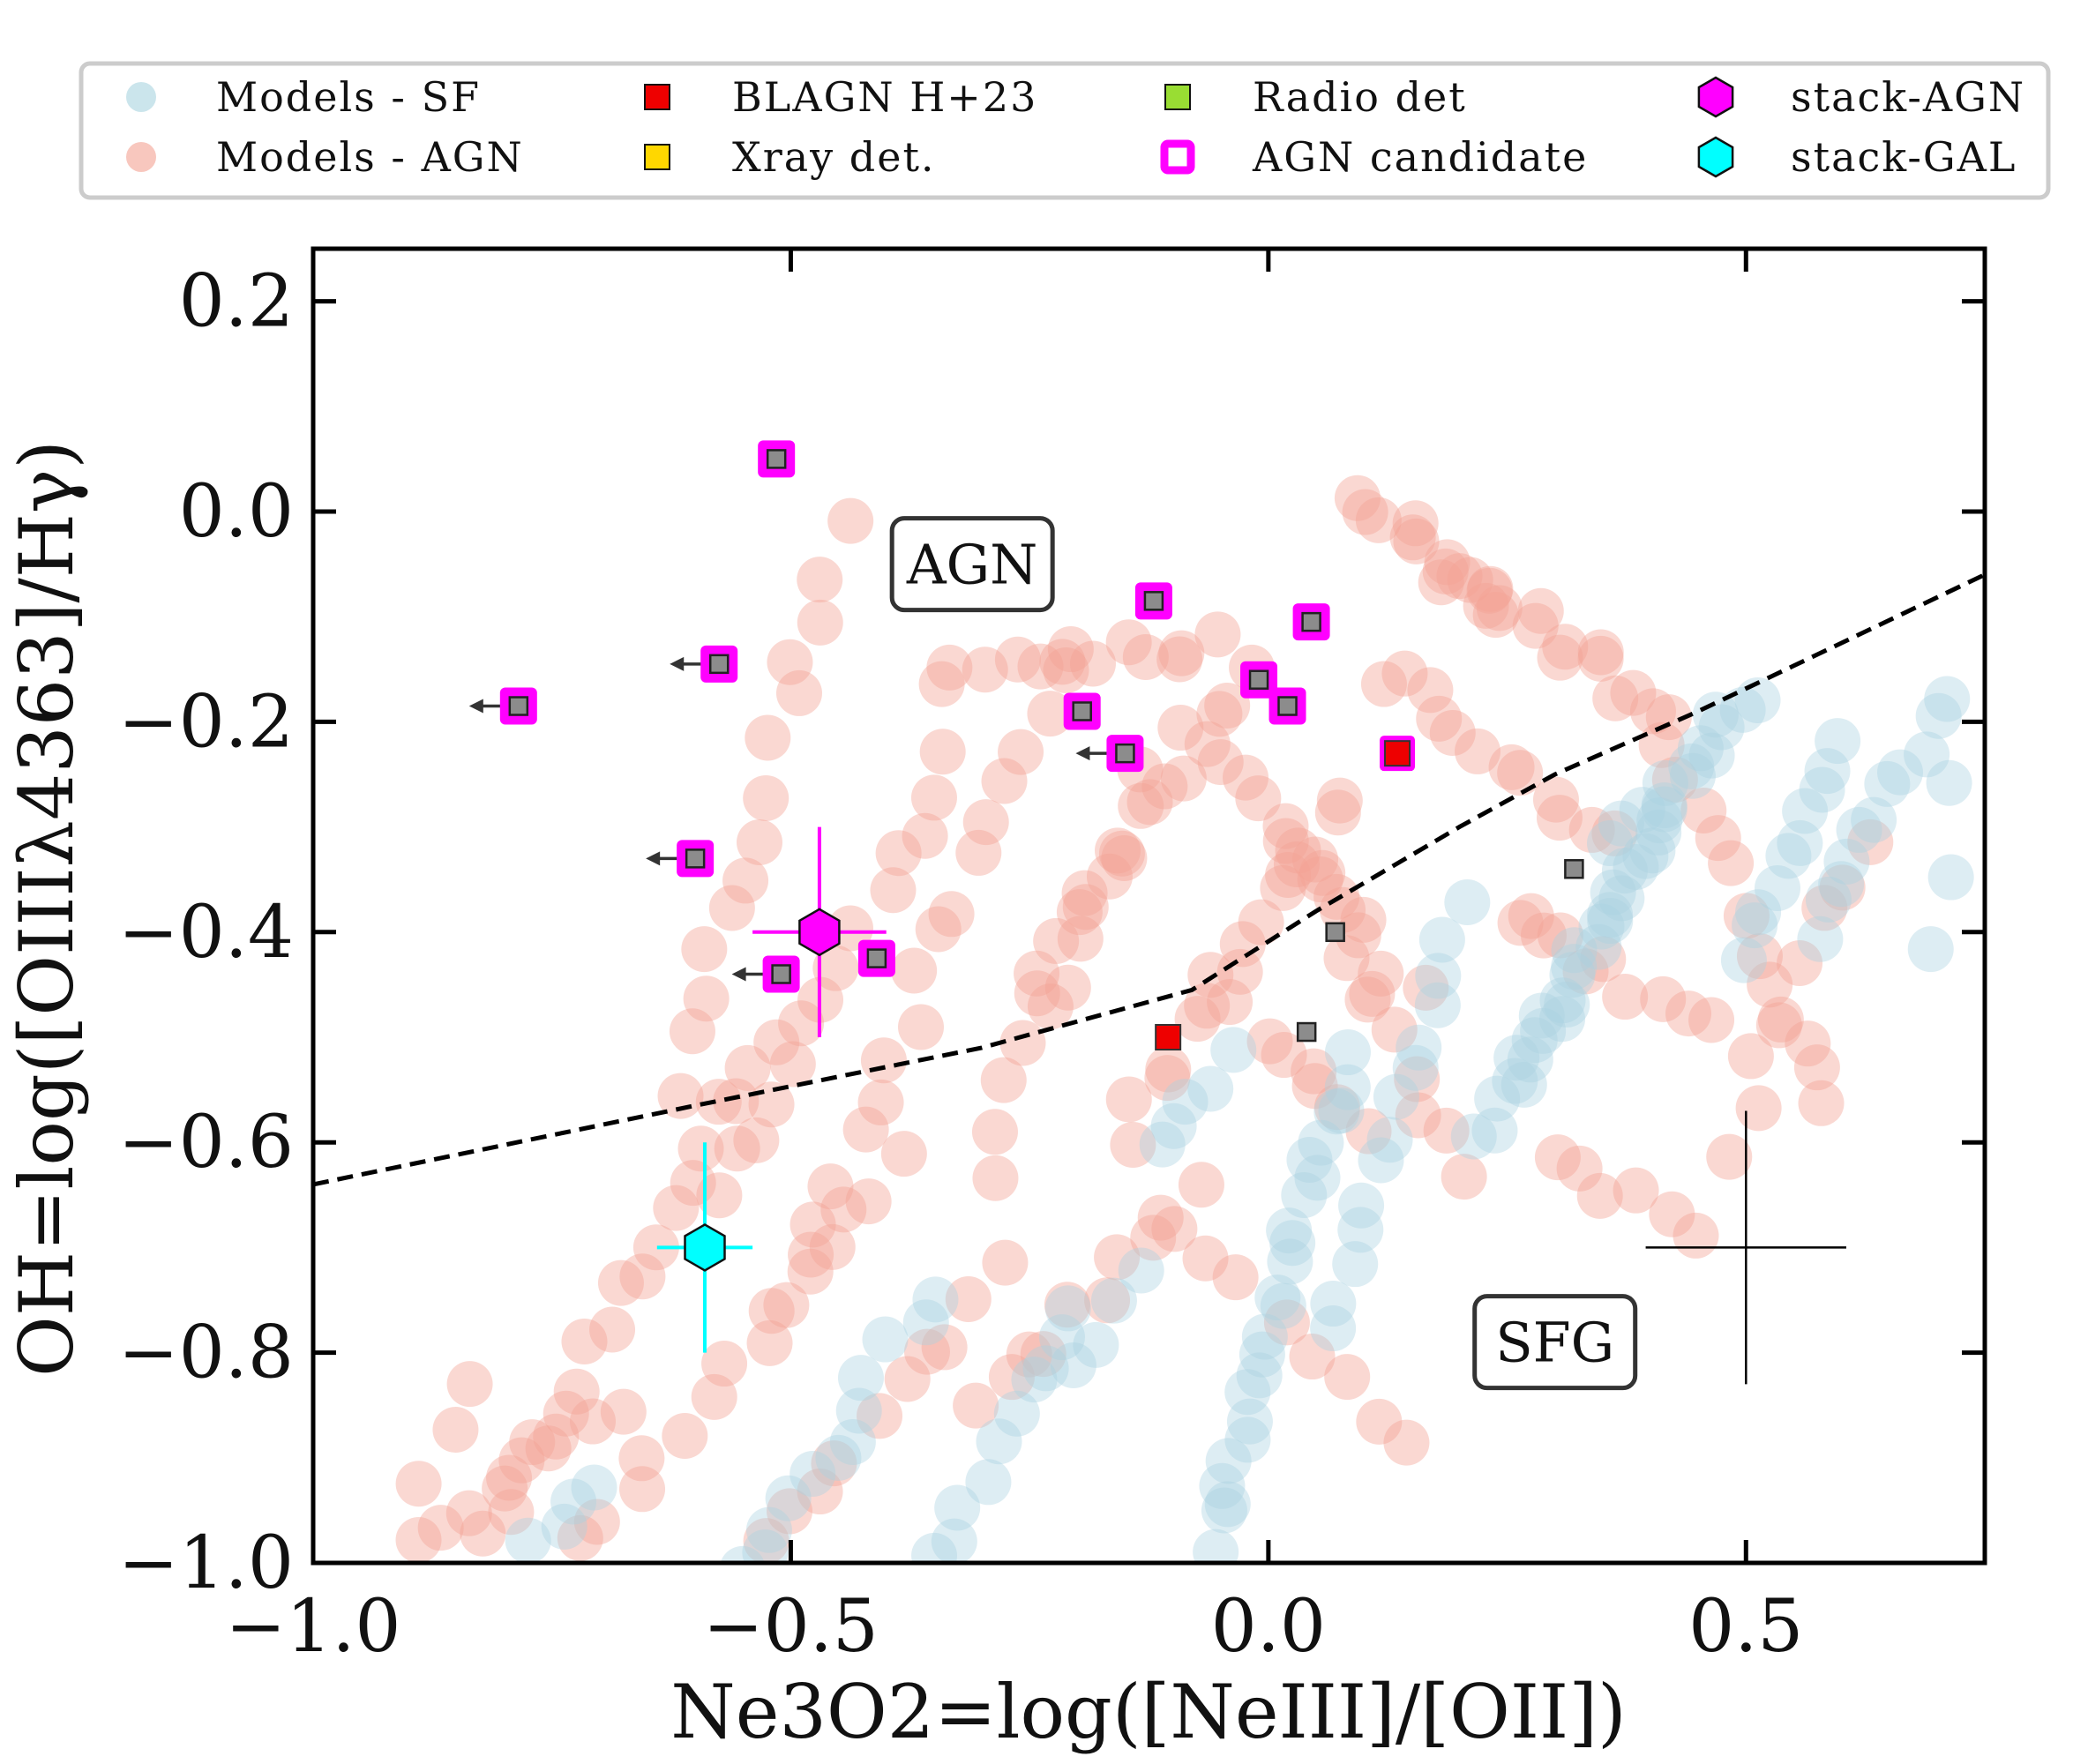 Image resolution: width=2073 pixels, height=1764 pixels. Describe the element at coordinates (47, 908) in the screenshot. I see `y-axis-title: OH=log([OIIIλ4363]/Hγ)` at that location.